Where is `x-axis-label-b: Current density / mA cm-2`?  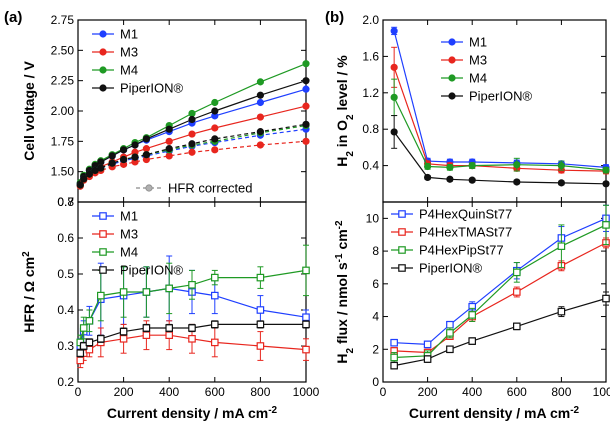
x-axis-label-b: Current density / mA cm-2 is located at coordinates (494, 413).